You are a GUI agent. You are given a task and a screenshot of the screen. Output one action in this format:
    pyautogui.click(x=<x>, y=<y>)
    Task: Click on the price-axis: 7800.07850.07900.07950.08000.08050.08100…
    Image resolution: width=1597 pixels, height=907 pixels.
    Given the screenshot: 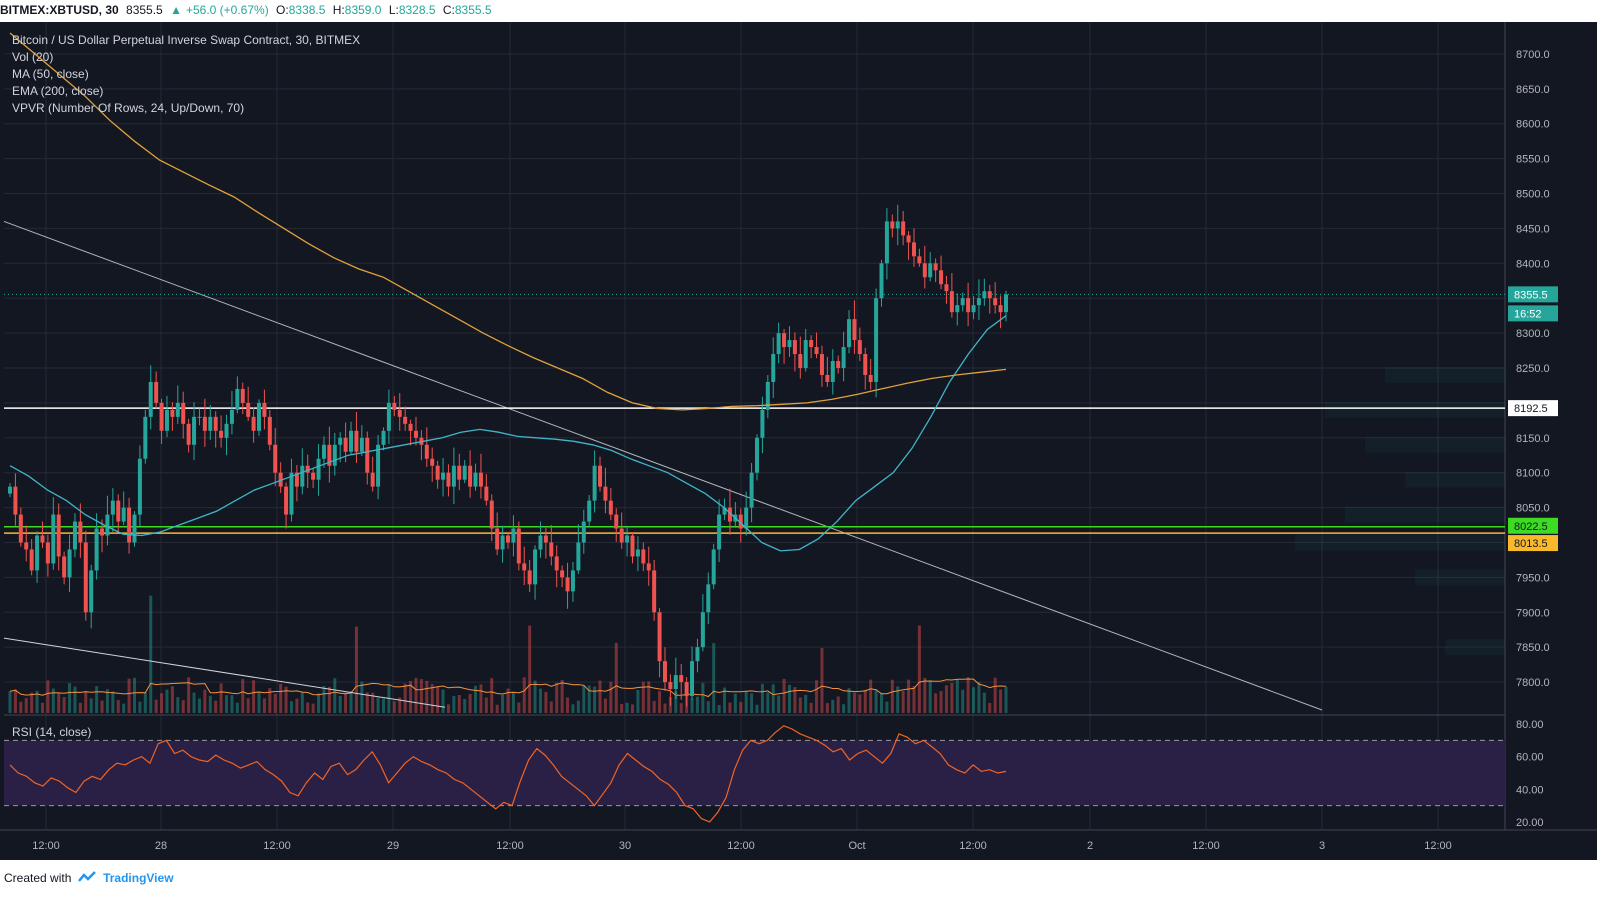 What is the action you would take?
    pyautogui.click(x=1533, y=369)
    